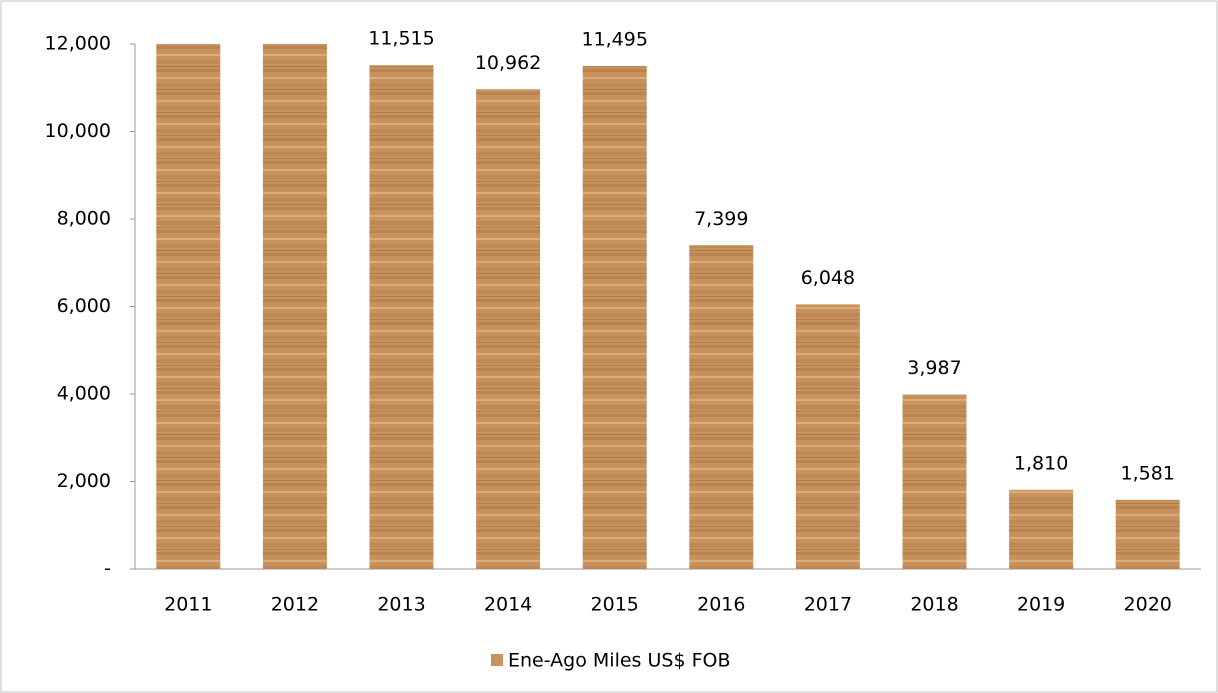 The height and width of the screenshot is (693, 1218). What do you see at coordinates (84, 219) in the screenshot?
I see `y-tick-label: 8,000` at bounding box center [84, 219].